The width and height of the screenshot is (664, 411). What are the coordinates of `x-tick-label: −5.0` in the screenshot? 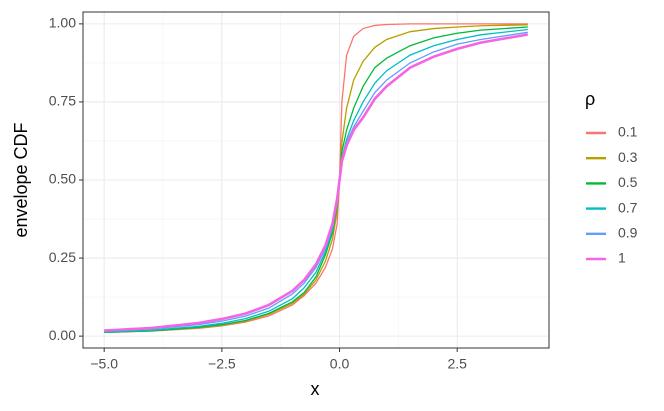 It's located at (104, 364).